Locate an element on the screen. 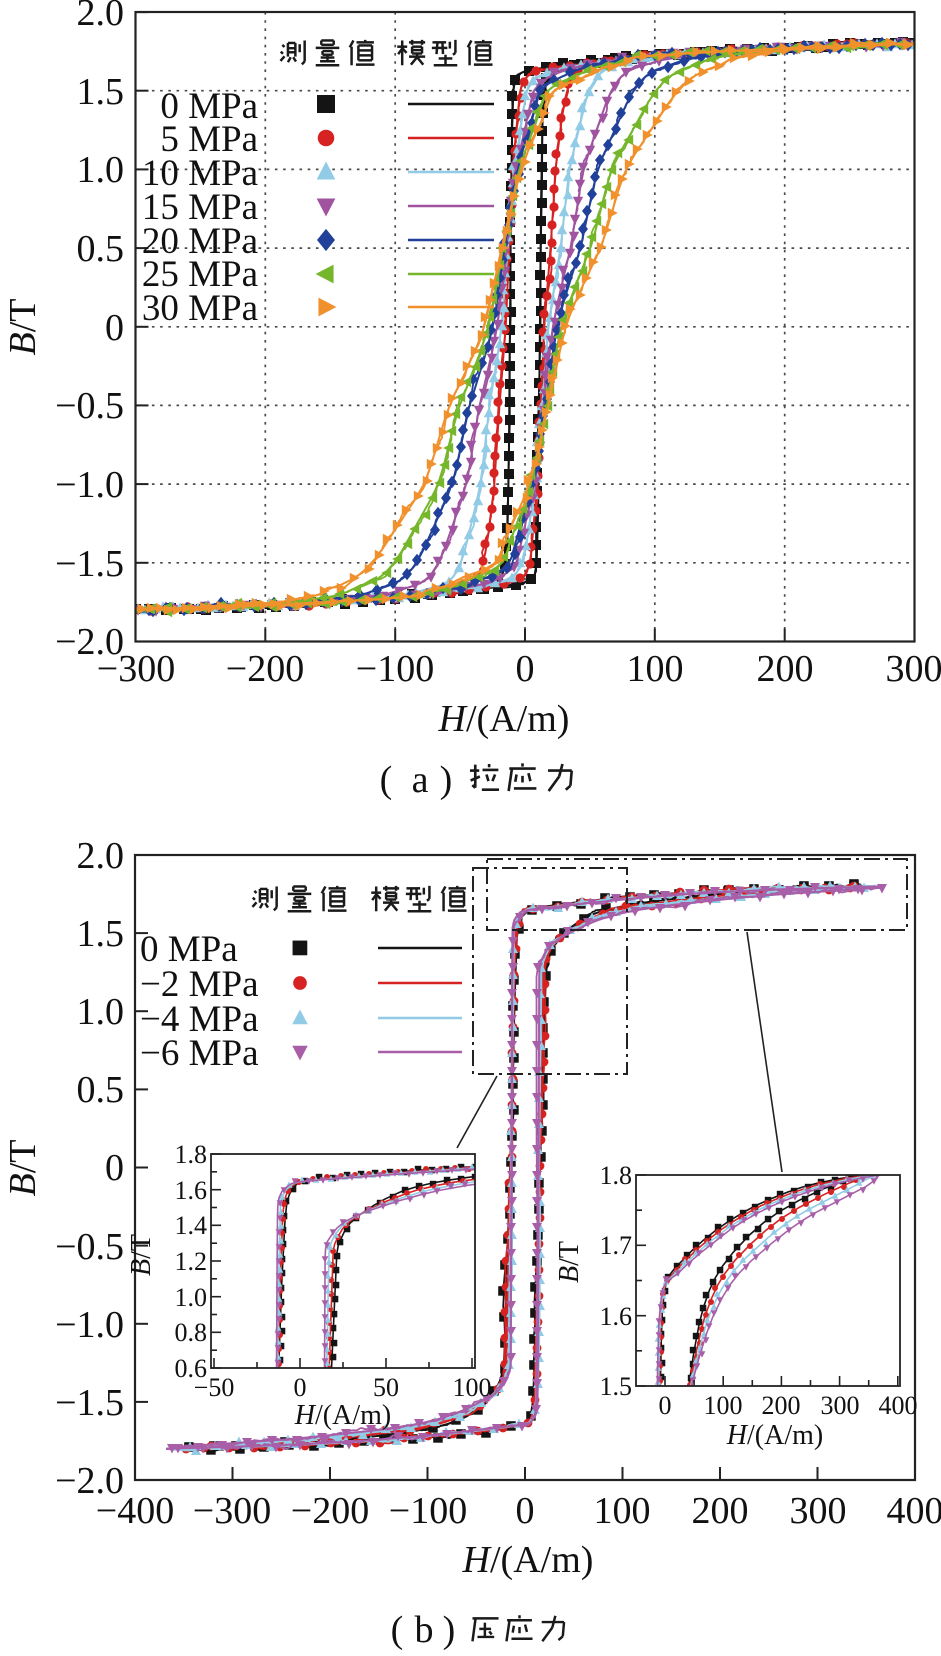  svg-text: 25 MPa is located at coordinates (200, 274).